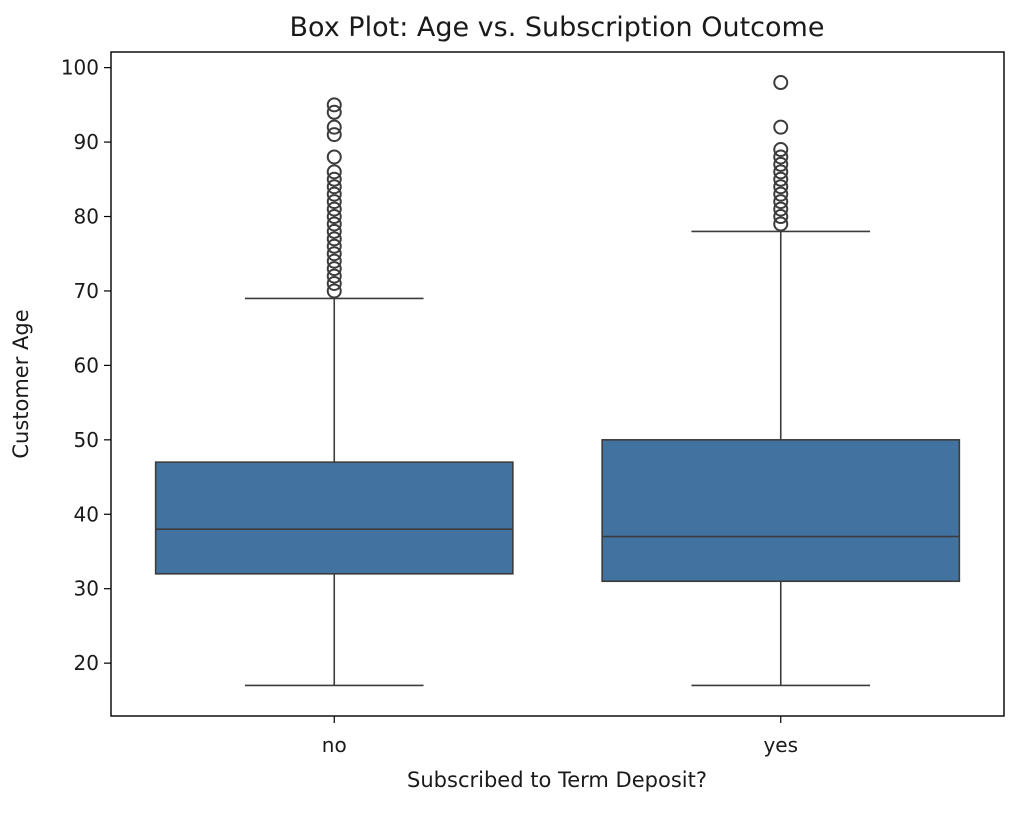 This screenshot has height=818, width=1032. I want to click on x-tick-label: no, so click(334, 745).